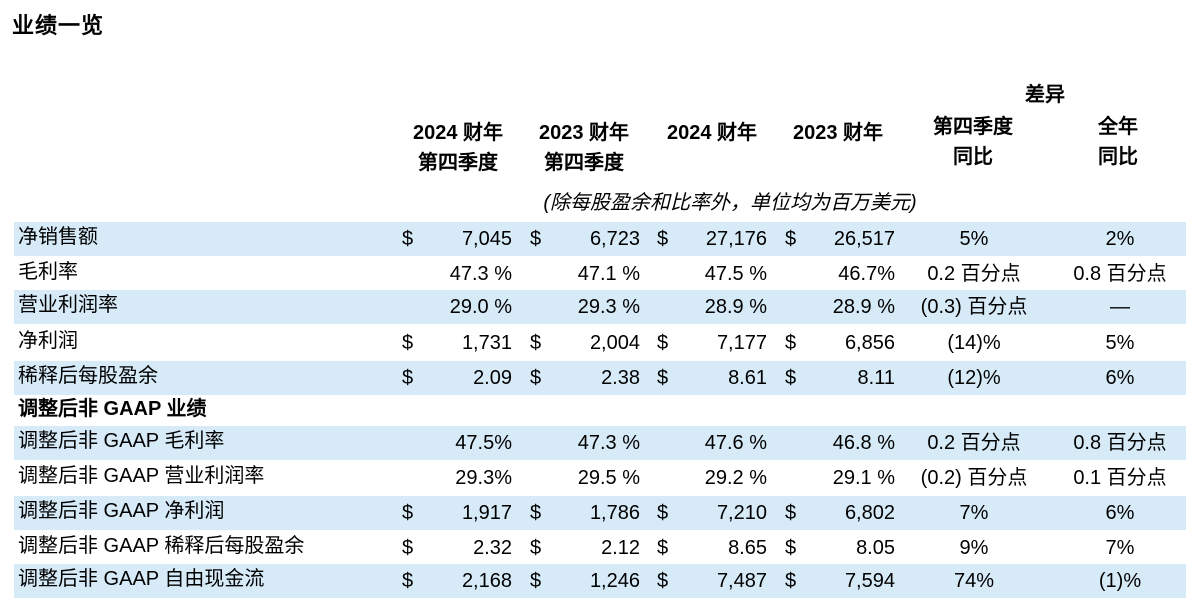  I want to click on header-col-q4-yoy: 第四季度 同比, so click(973, 142).